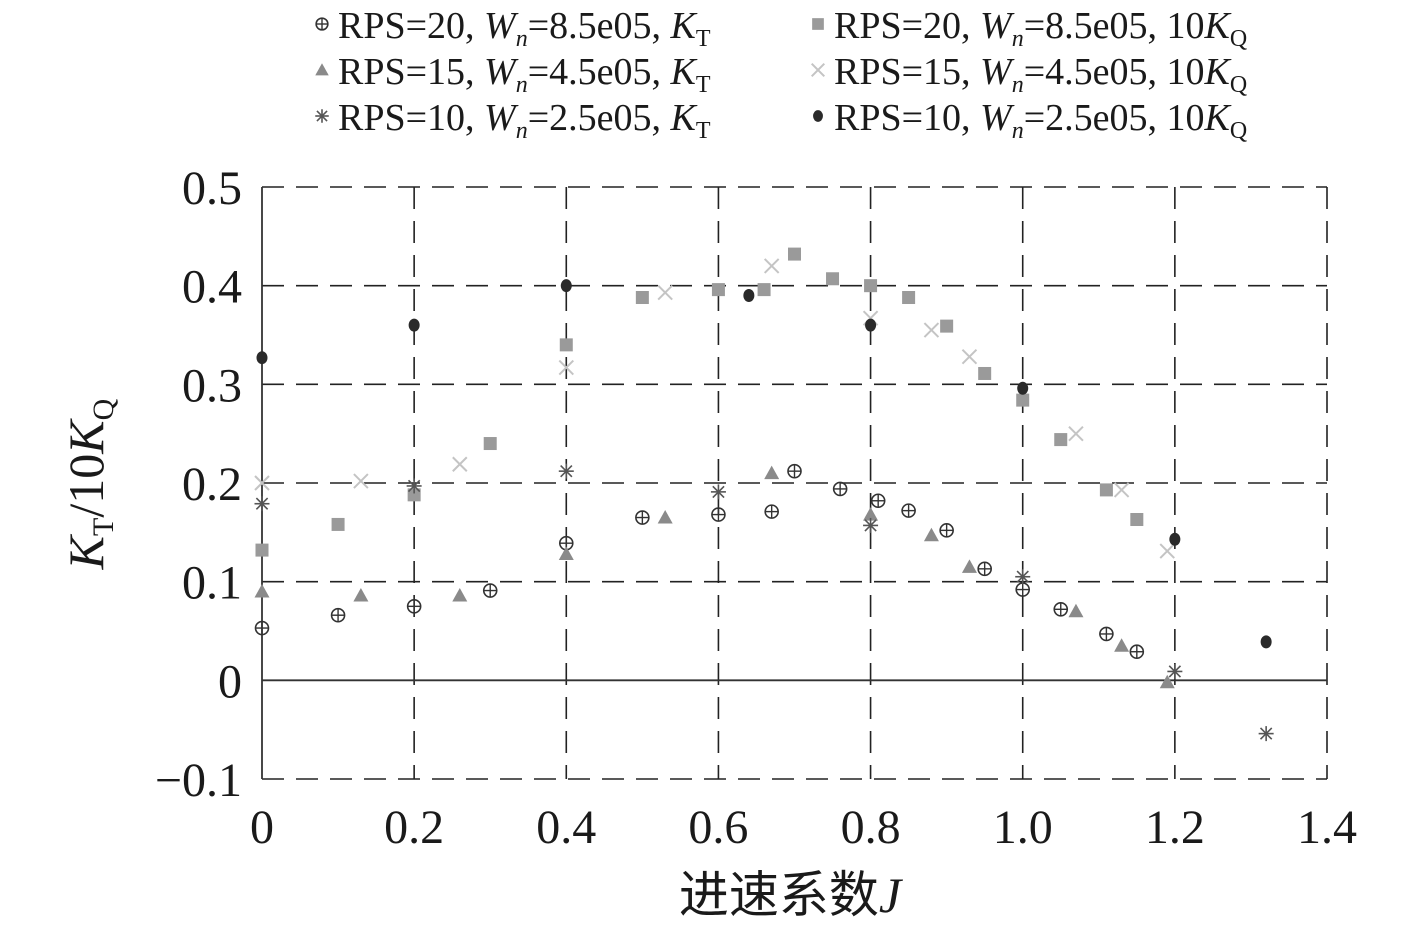 This screenshot has height=933, width=1417. Describe the element at coordinates (1040, 28) in the screenshot. I see `legend-label-1: RPS=20, Wn=8.5e05, 10KQ` at that location.